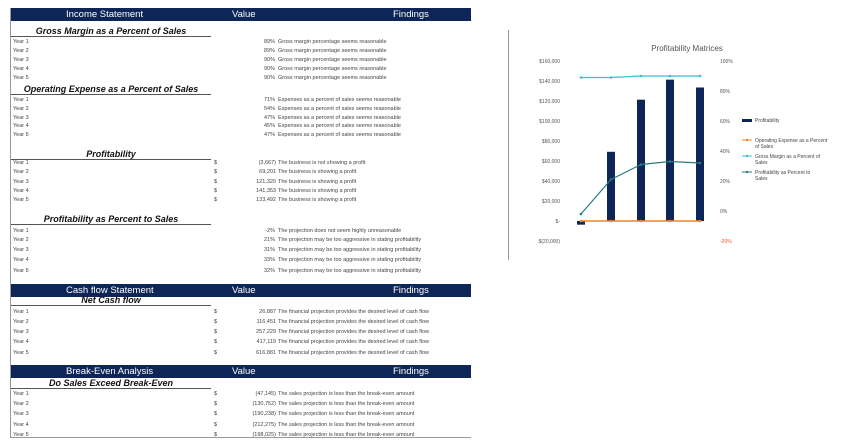 The width and height of the screenshot is (850, 445). Describe the element at coordinates (550, 242) in the screenshot. I see `primary-axis-tick: $(20,000)` at that location.